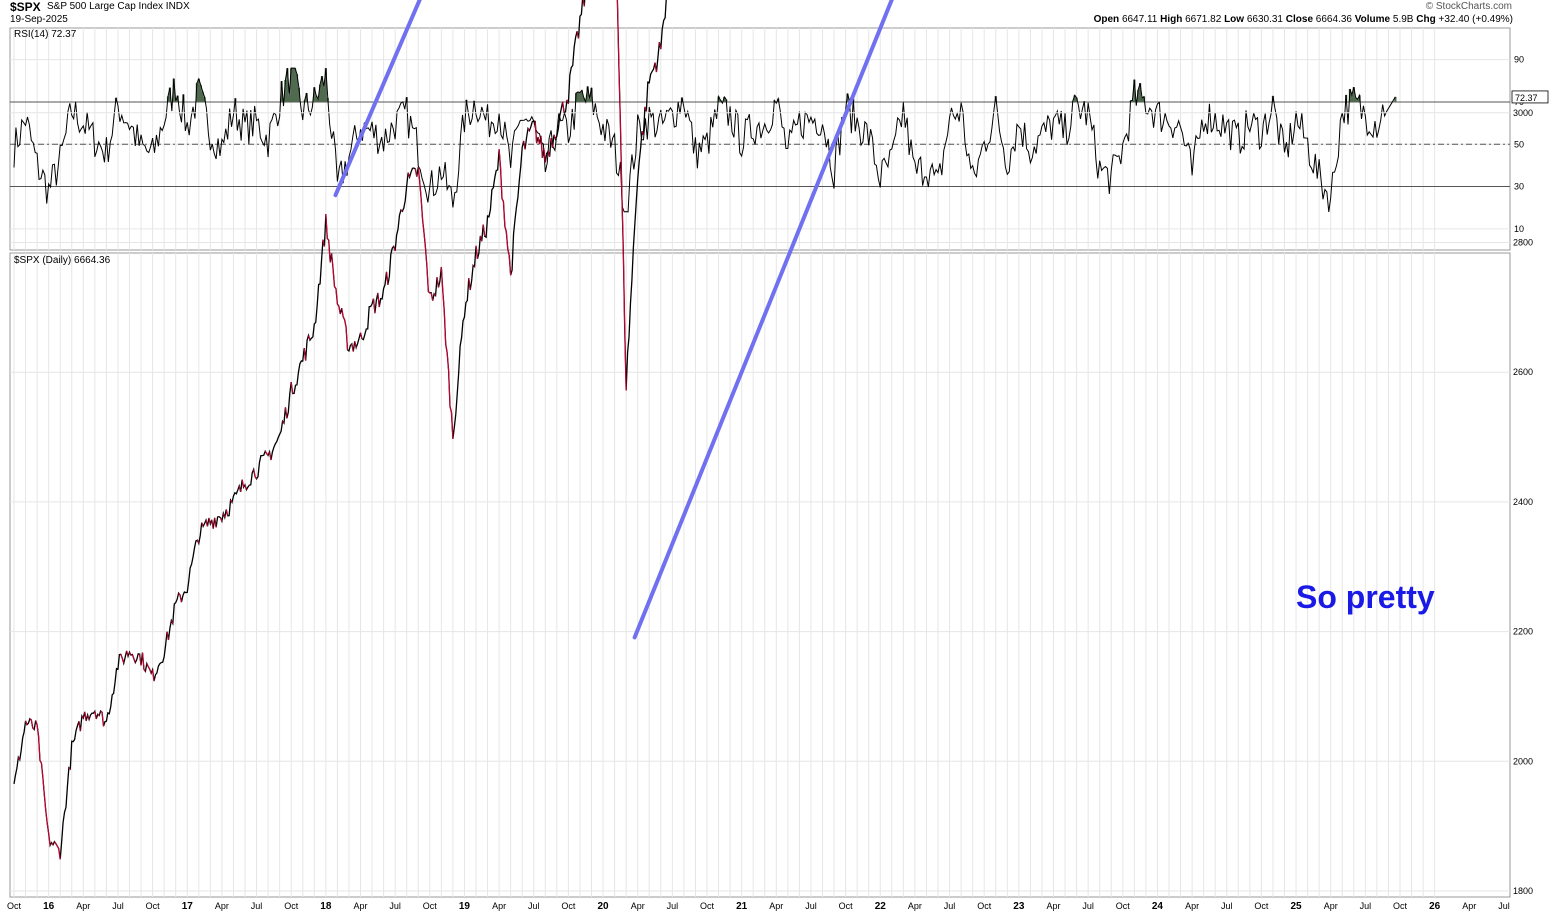  What do you see at coordinates (39, 19) in the screenshot?
I see `chart-date: 19-Sep-2025` at bounding box center [39, 19].